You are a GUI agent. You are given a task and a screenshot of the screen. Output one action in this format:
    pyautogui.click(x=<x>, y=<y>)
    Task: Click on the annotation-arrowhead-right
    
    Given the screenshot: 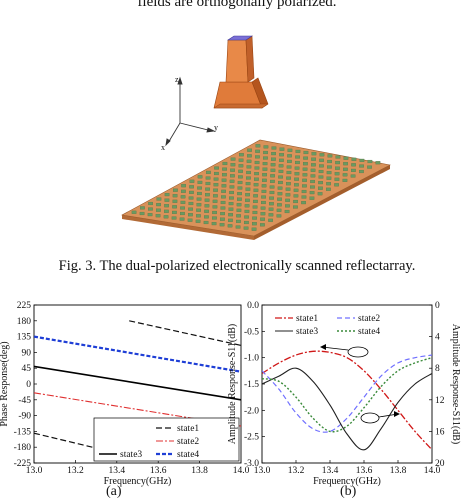 What is the action you would take?
    pyautogui.click(x=397, y=414)
    